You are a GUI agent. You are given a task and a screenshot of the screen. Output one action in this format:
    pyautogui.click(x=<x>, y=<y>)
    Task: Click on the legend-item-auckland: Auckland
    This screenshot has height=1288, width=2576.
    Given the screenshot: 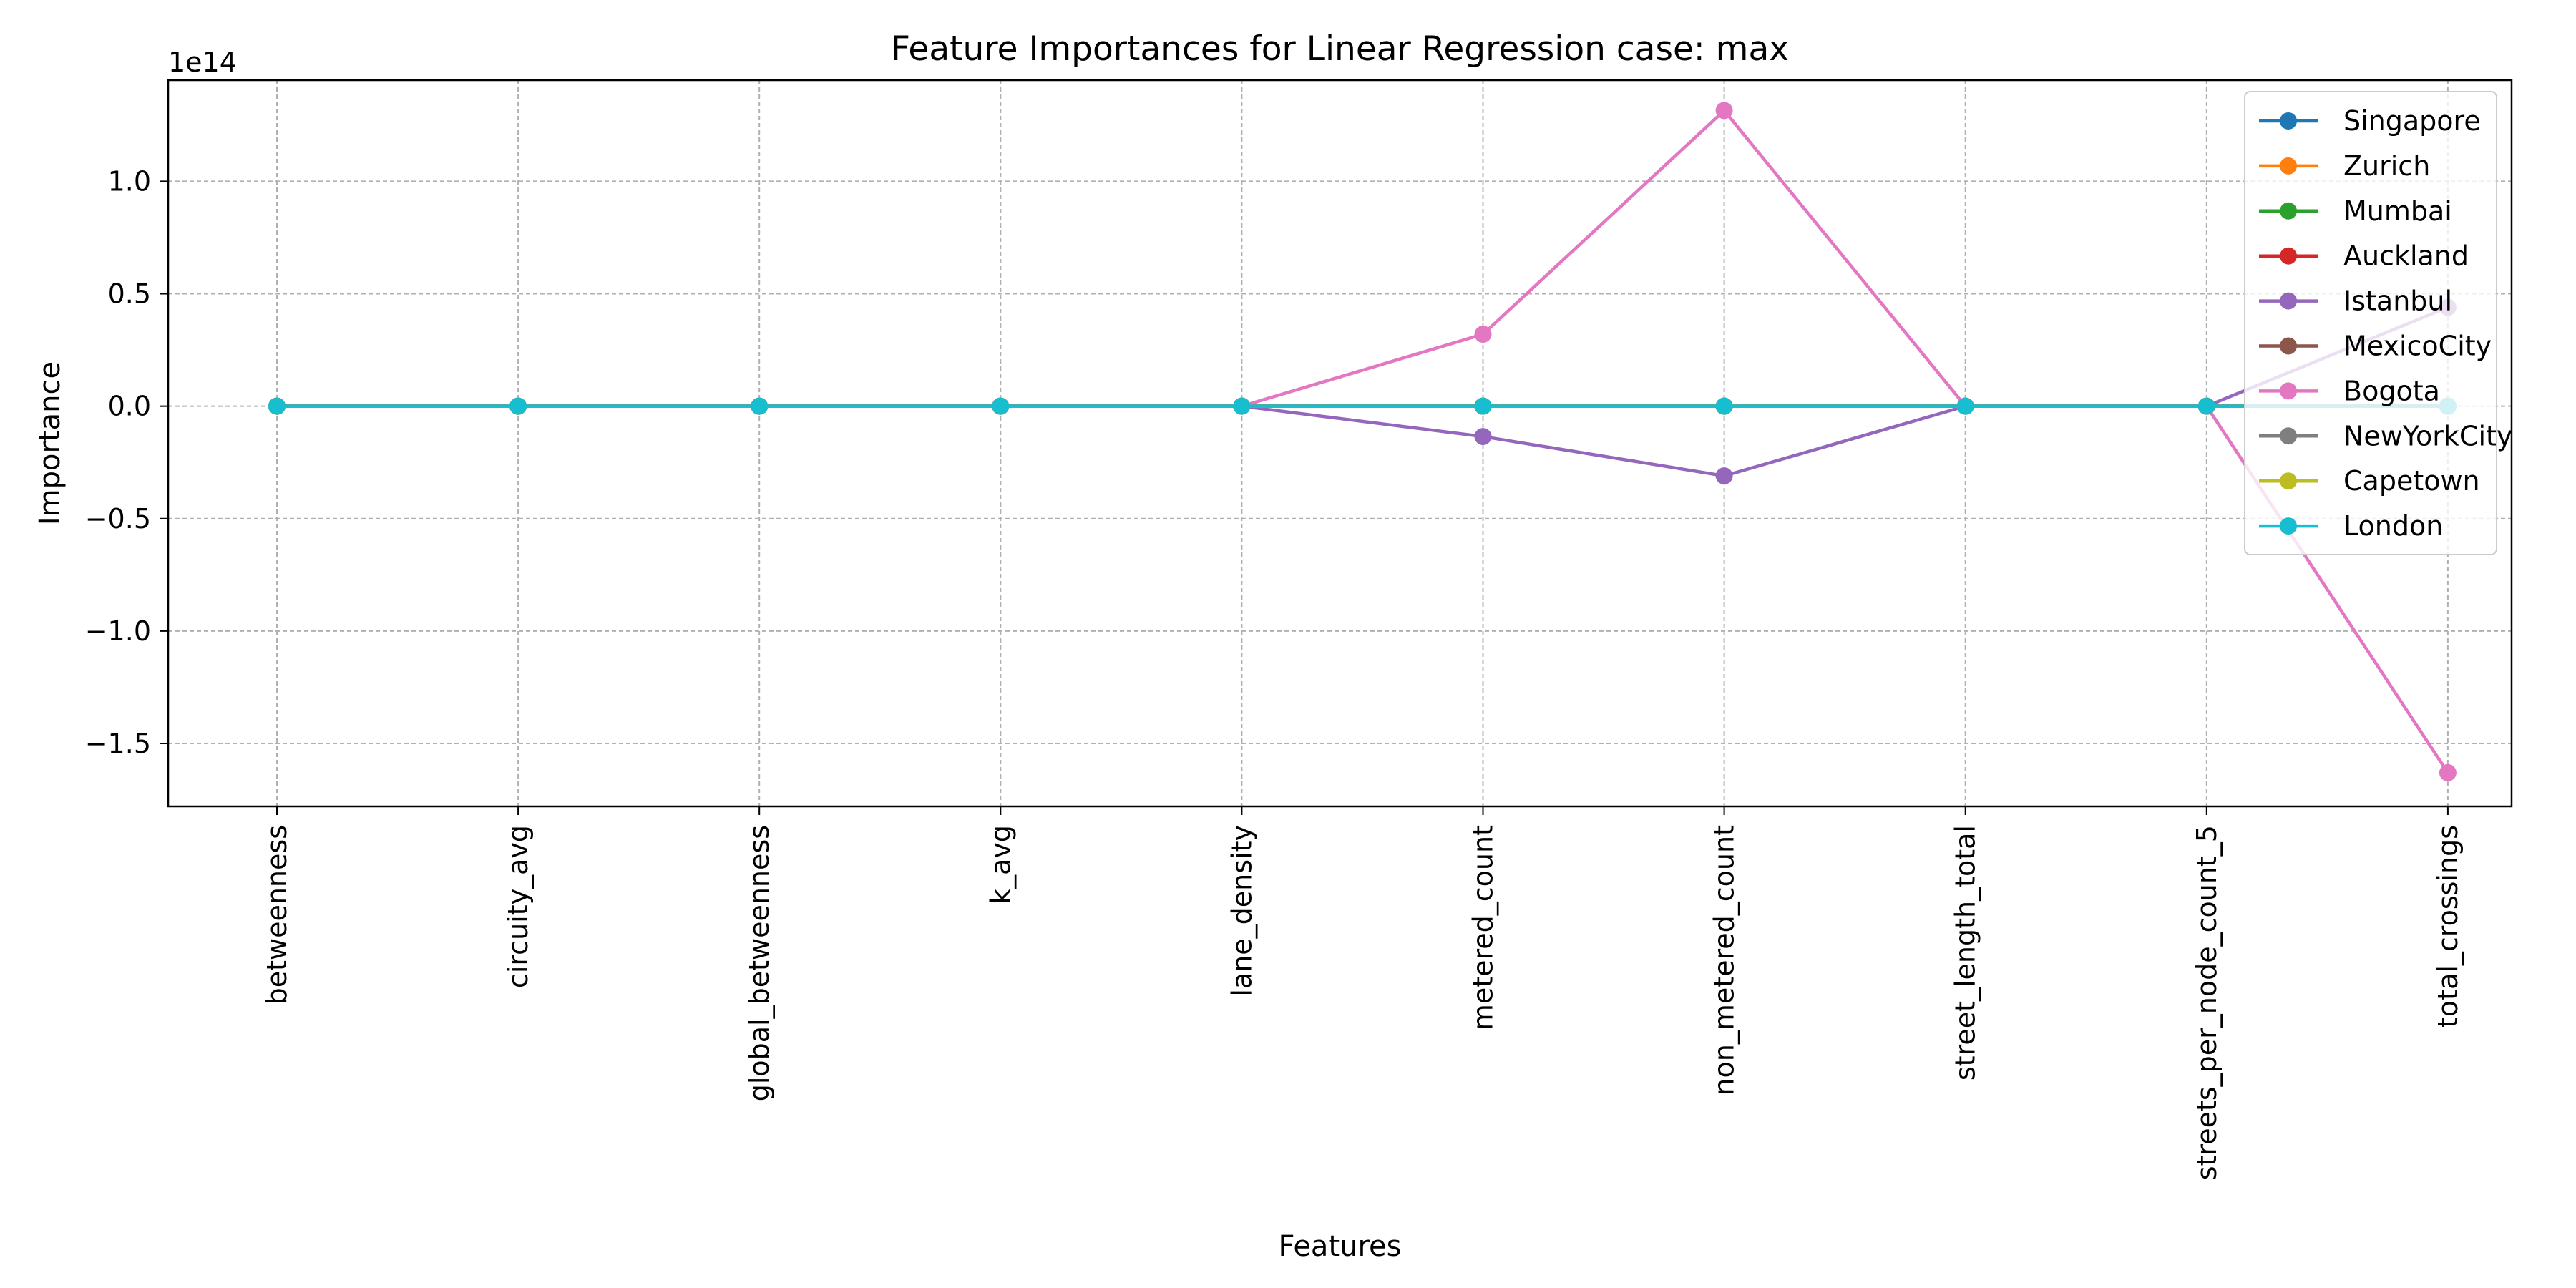 What is the action you would take?
    pyautogui.click(x=2364, y=256)
    